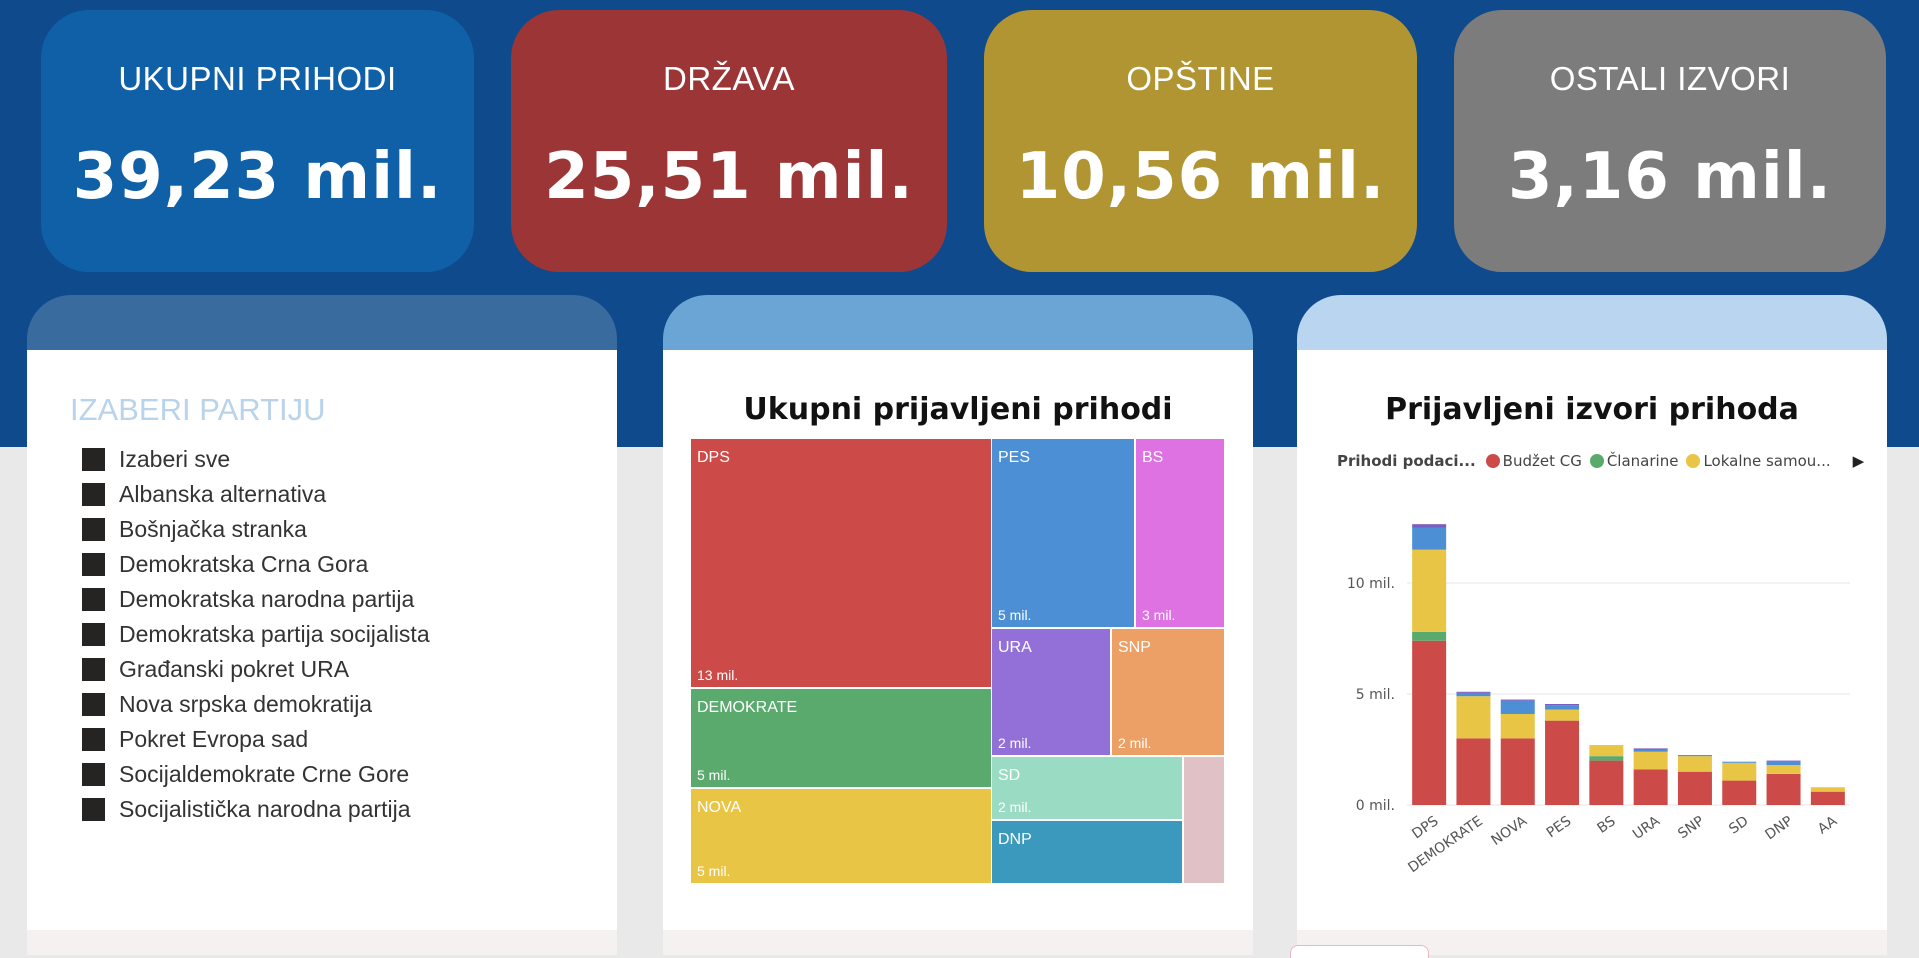  I want to click on treemap-tile-bs: BS 3 mil., so click(1180, 533).